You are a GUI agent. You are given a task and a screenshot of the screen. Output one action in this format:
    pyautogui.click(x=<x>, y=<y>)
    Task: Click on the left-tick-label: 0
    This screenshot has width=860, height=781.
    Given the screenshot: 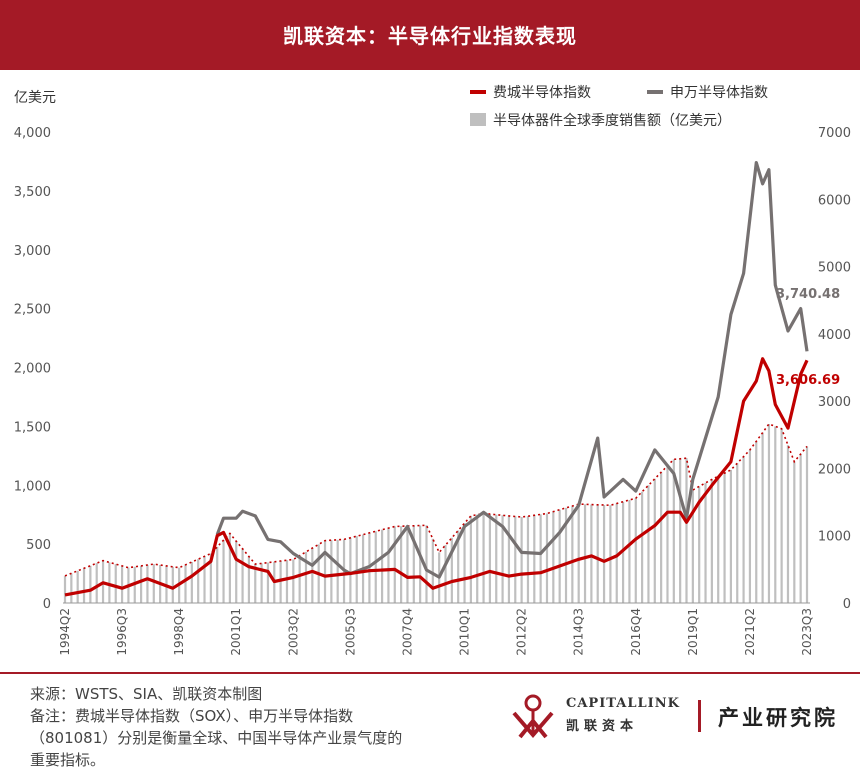 What is the action you would take?
    pyautogui.click(x=47, y=604)
    